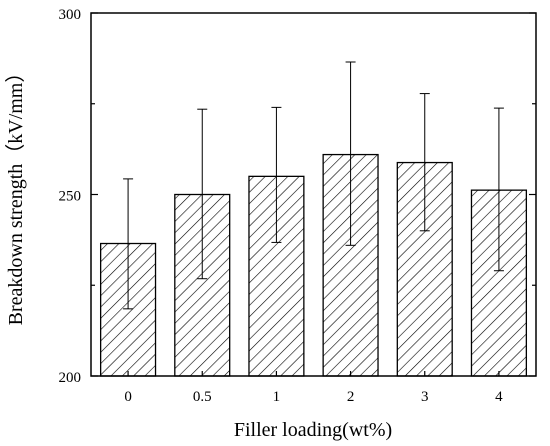  I want to click on x-tick-label-4: 4, so click(499, 397).